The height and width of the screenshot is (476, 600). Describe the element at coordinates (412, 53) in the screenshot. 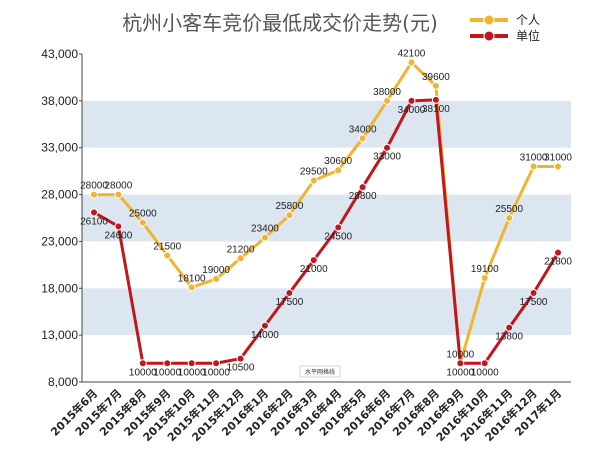

I see `data-label: 42100` at that location.